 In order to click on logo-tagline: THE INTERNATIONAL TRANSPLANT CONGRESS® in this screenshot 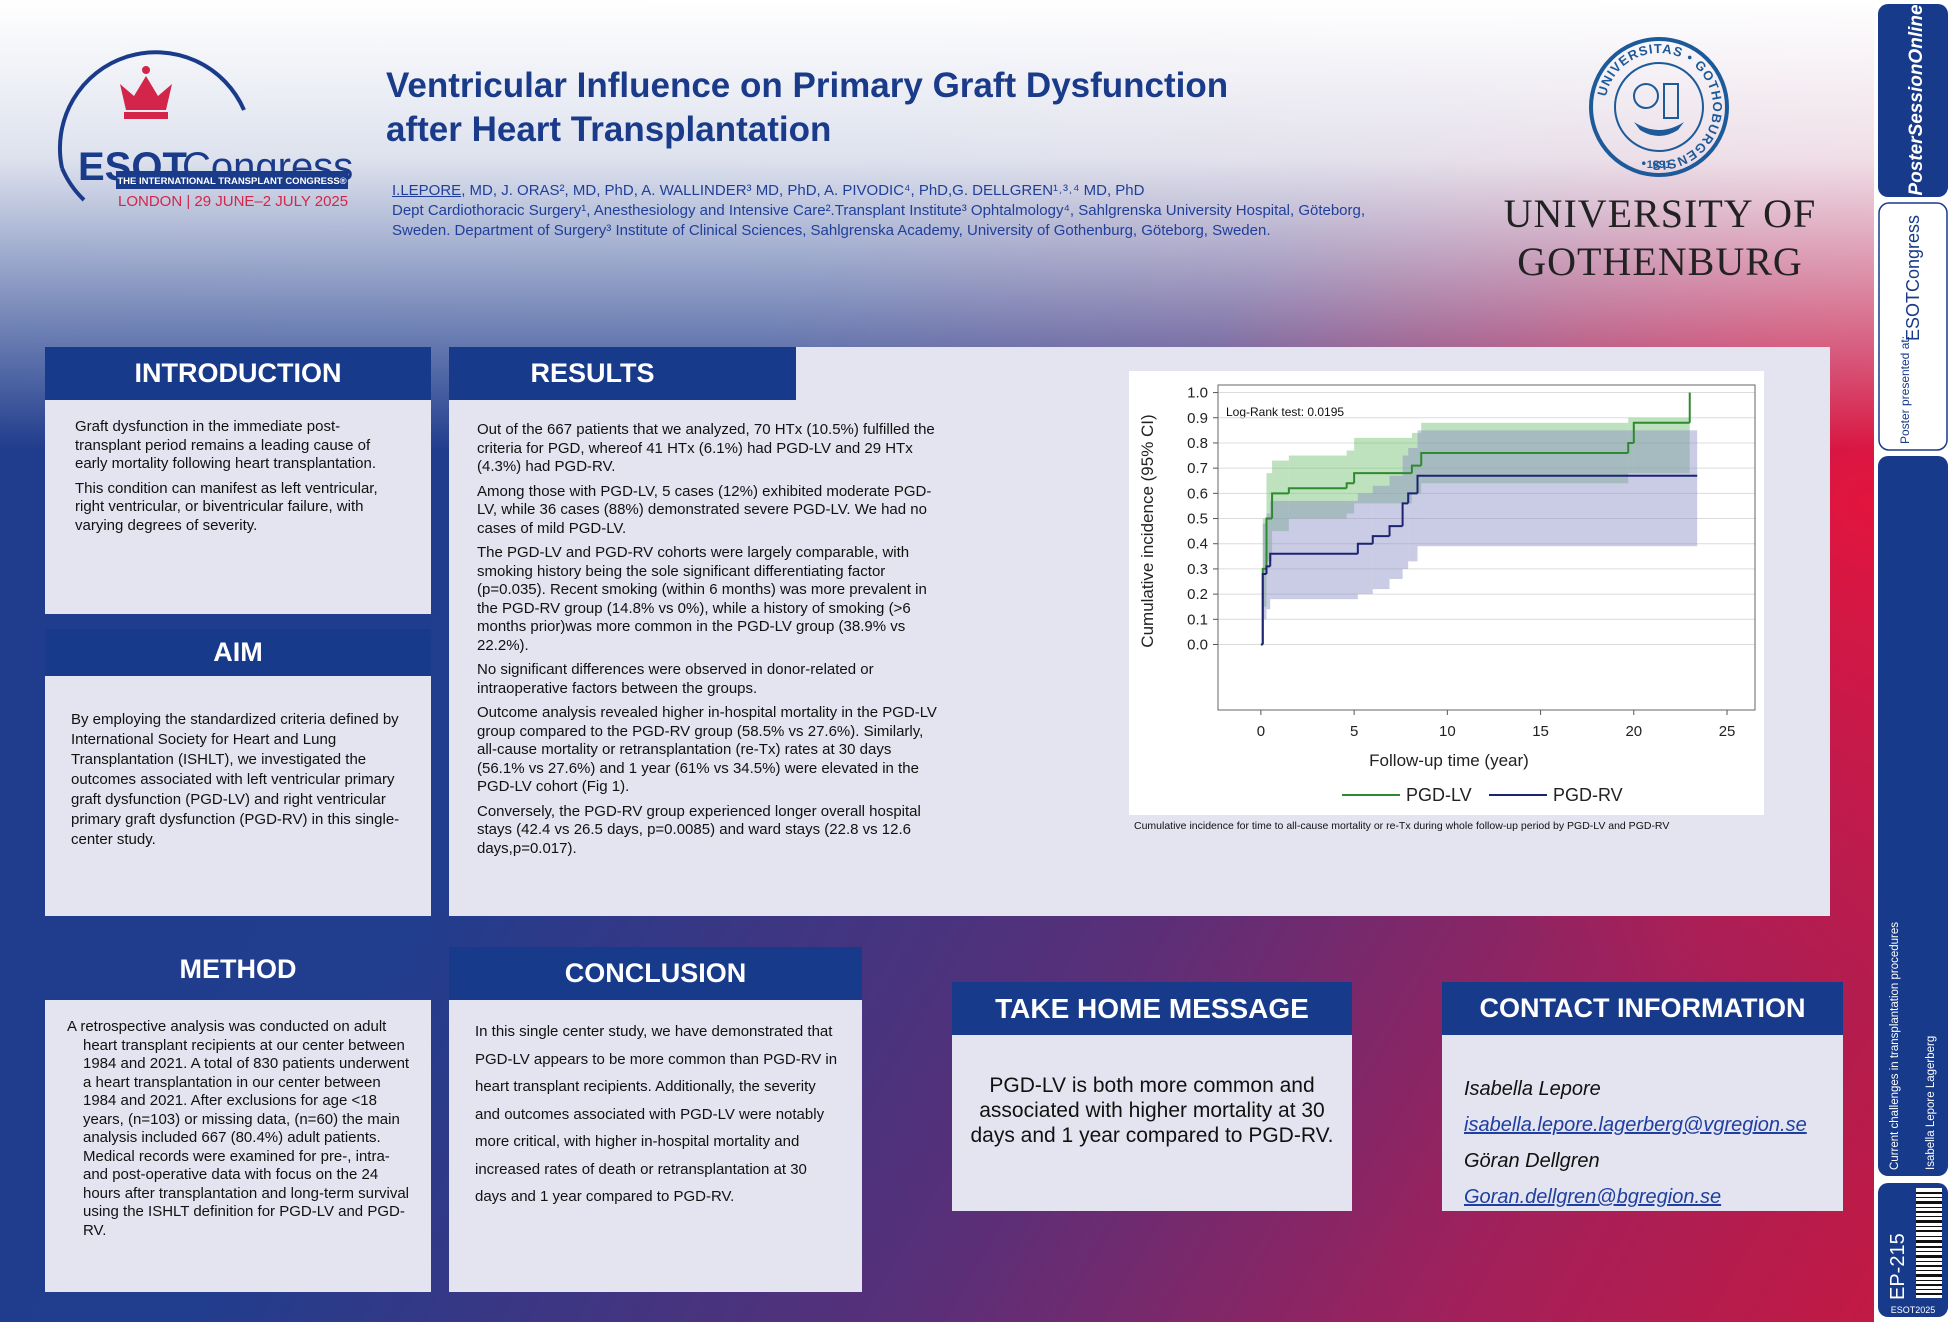, I will do `click(231, 181)`.